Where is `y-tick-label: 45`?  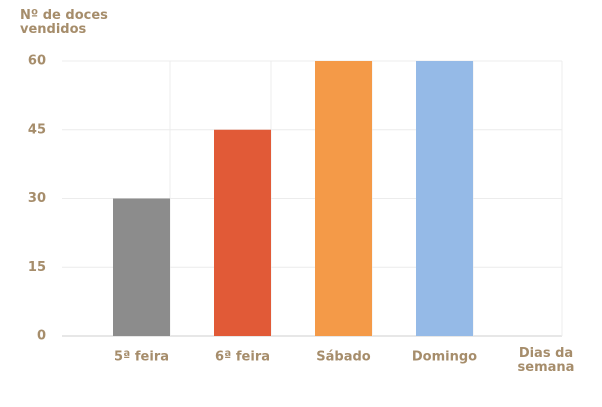 y-tick-label: 45 is located at coordinates (37, 129).